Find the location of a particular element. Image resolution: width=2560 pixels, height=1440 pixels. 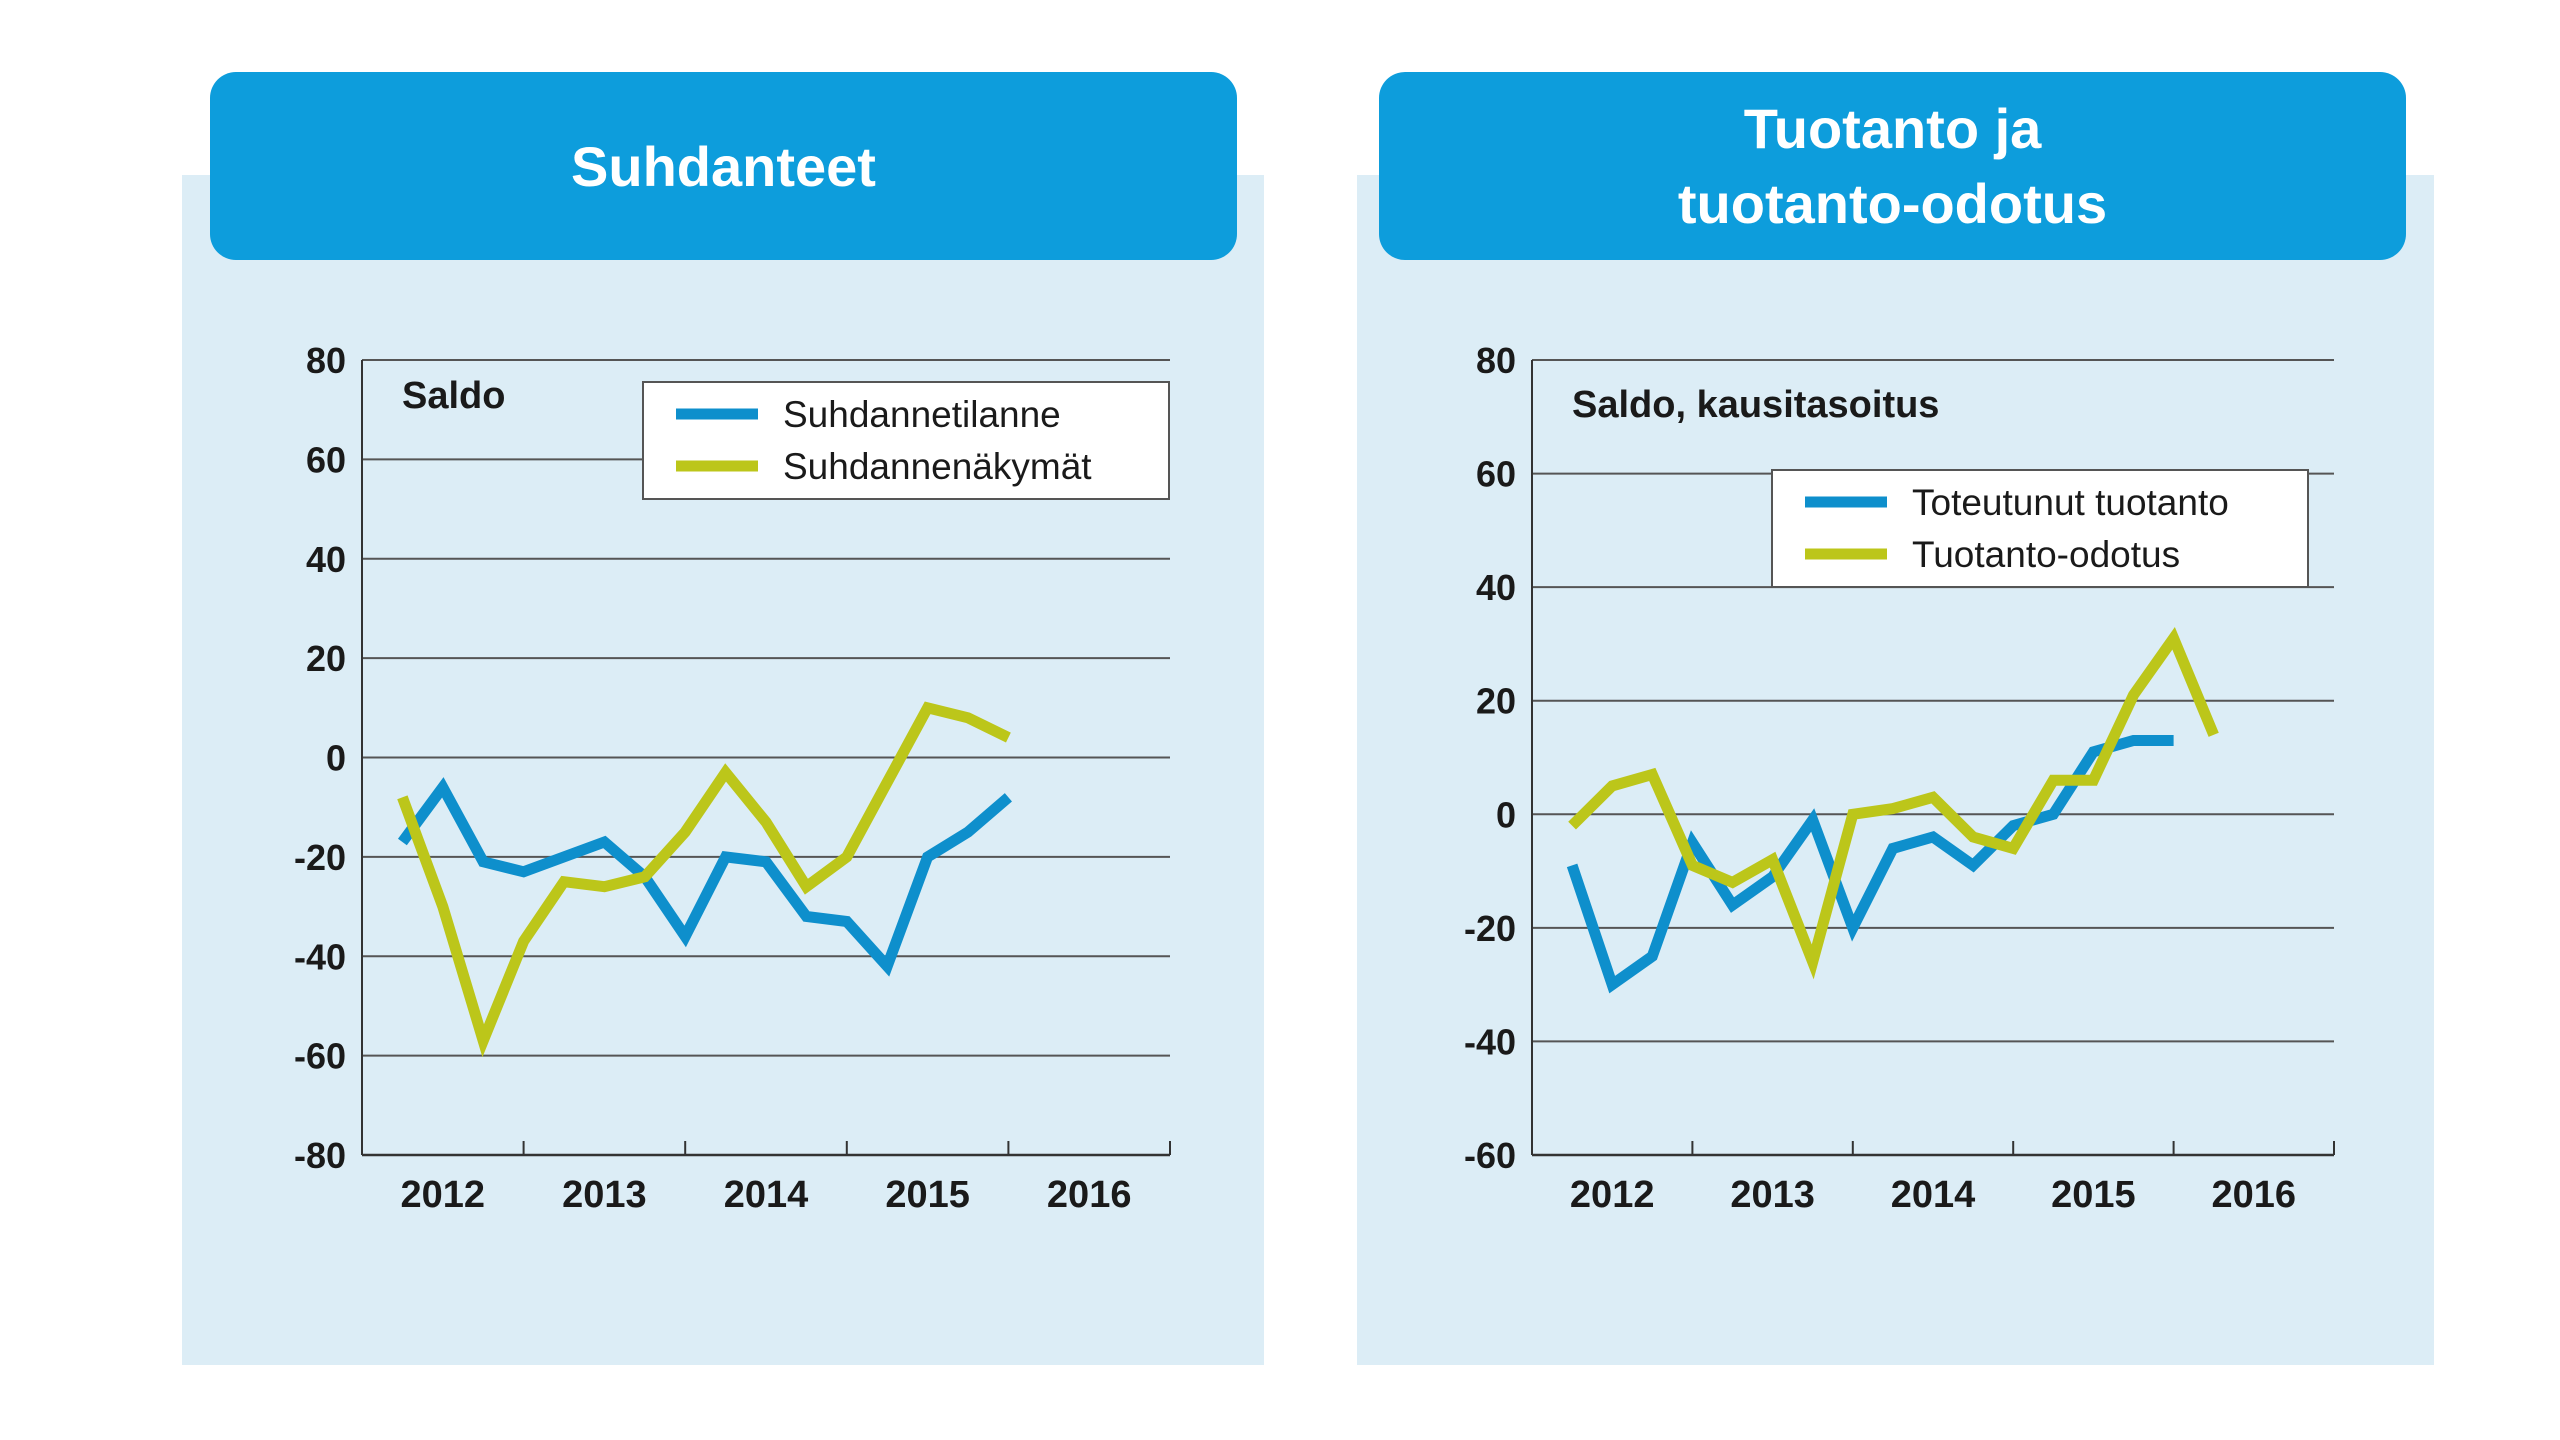

left-panel-title: Suhdanteet is located at coordinates (723, 166).